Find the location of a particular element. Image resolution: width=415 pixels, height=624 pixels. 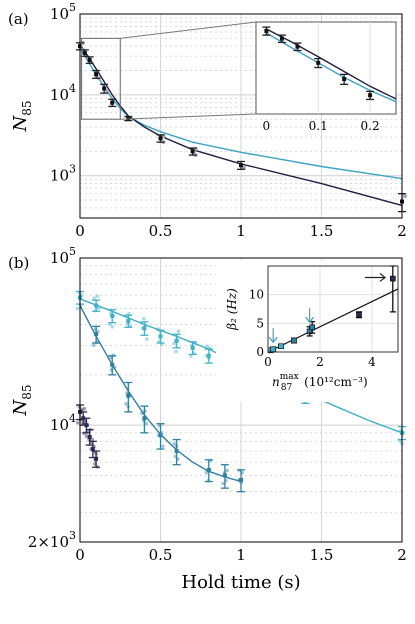

inset-y-axis-label: β₂ (Hz) is located at coordinates (232, 309).